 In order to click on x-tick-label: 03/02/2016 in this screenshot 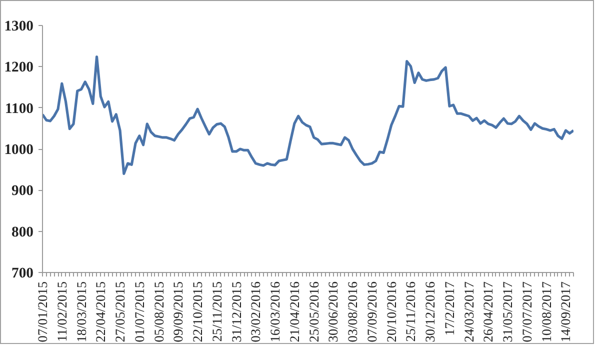, I will do `click(256, 311)`.